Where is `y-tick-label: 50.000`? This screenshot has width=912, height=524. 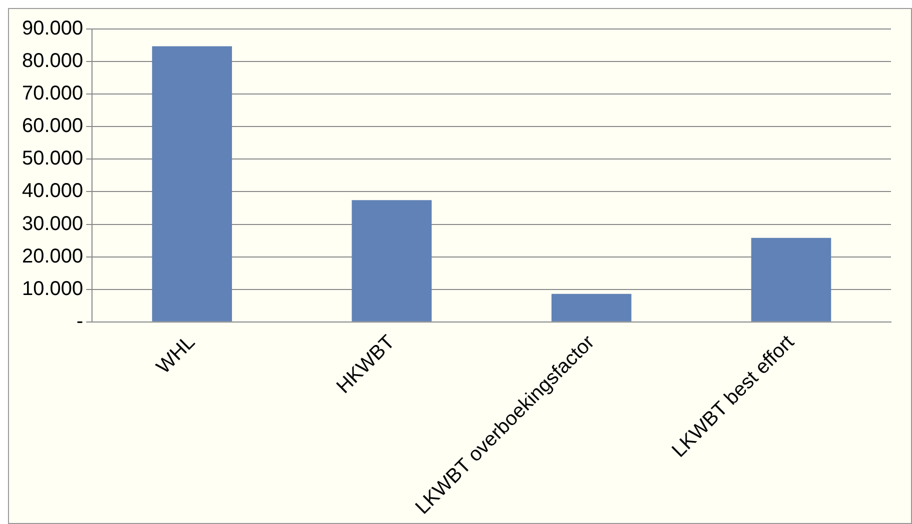
y-tick-label: 50.000 is located at coordinates (53, 159).